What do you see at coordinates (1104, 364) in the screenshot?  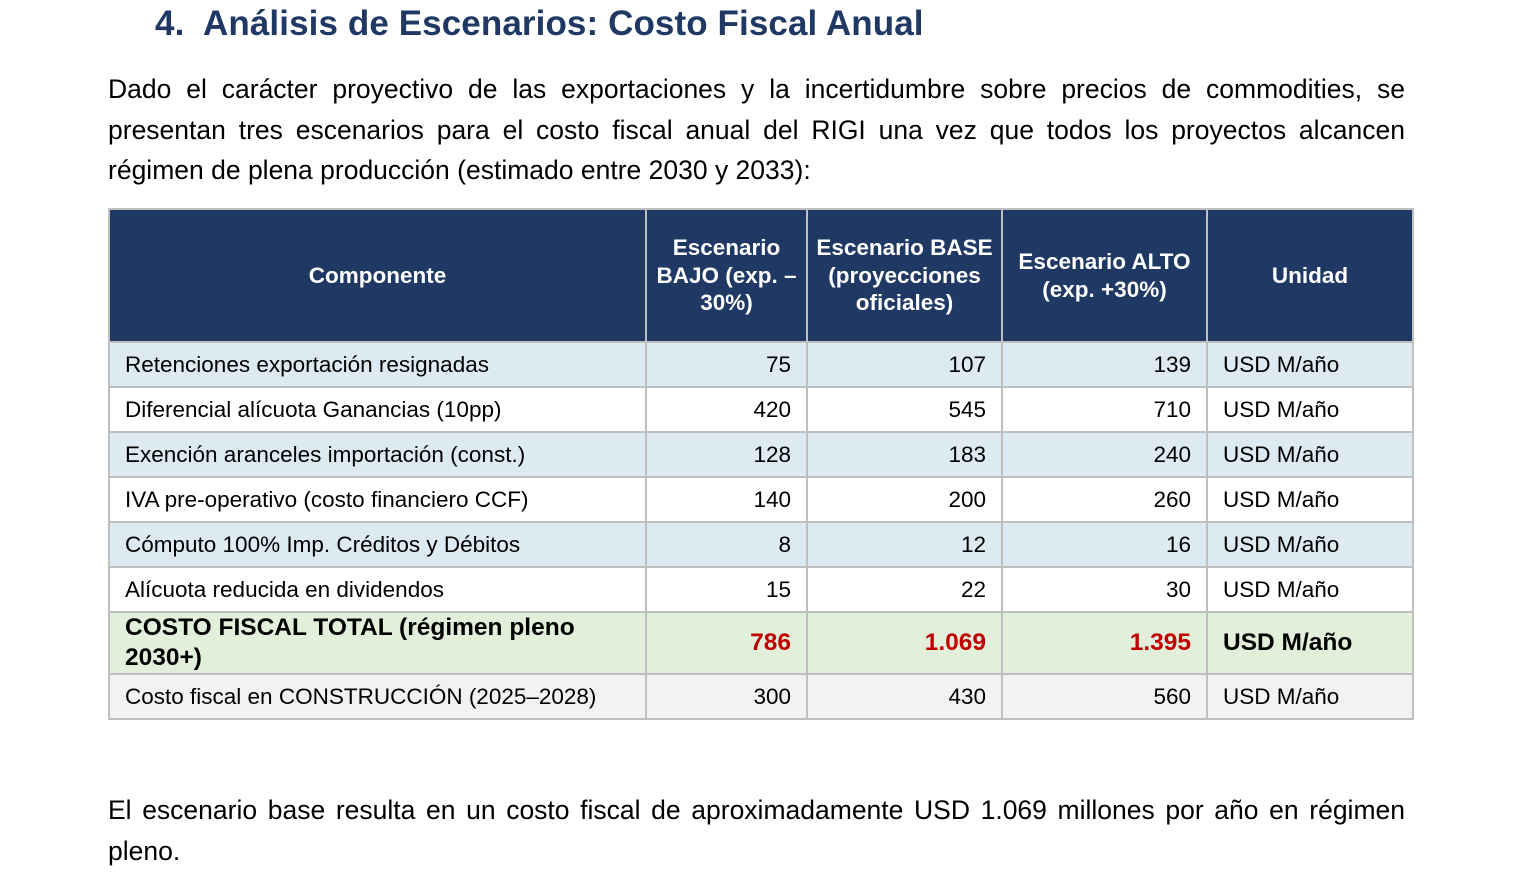 I see `value-alto: 139` at bounding box center [1104, 364].